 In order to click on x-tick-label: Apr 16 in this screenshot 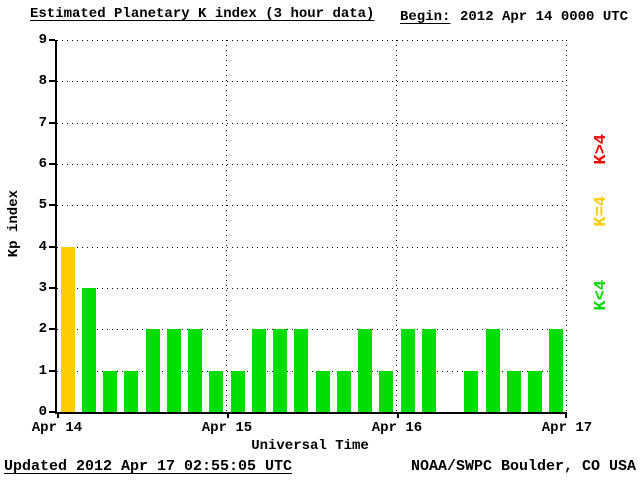, I will do `click(397, 428)`.